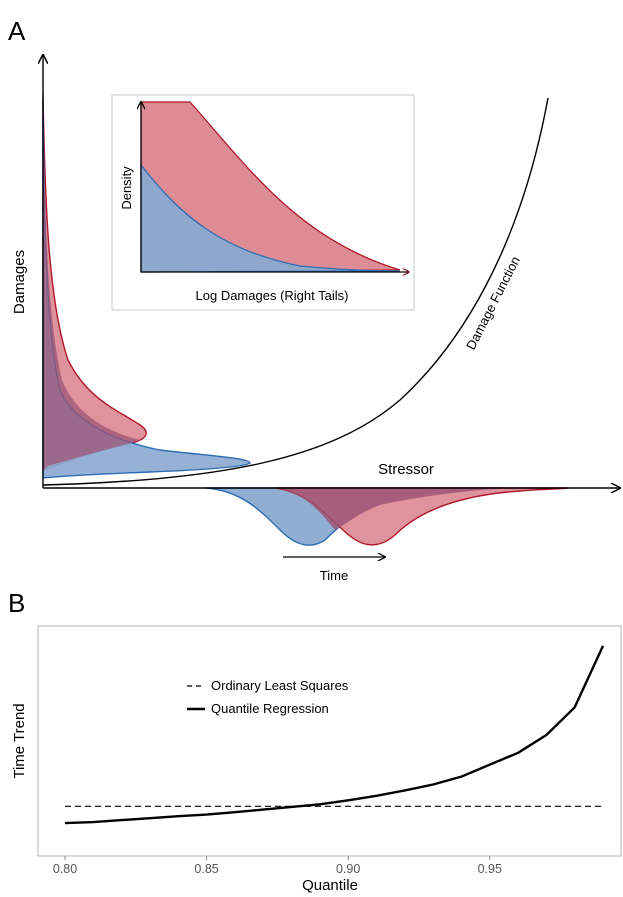  Describe the element at coordinates (270, 708) in the screenshot. I see `legend-qr-label: Quantile Regression` at that location.